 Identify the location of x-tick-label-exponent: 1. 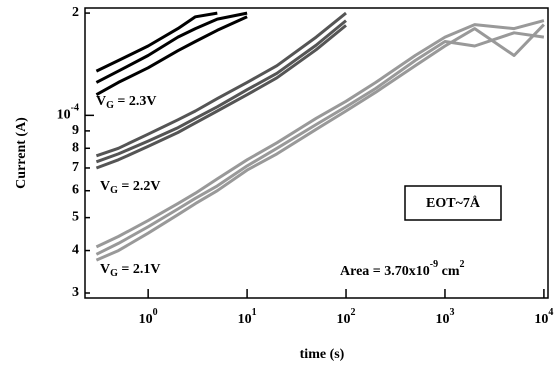
(254, 312).